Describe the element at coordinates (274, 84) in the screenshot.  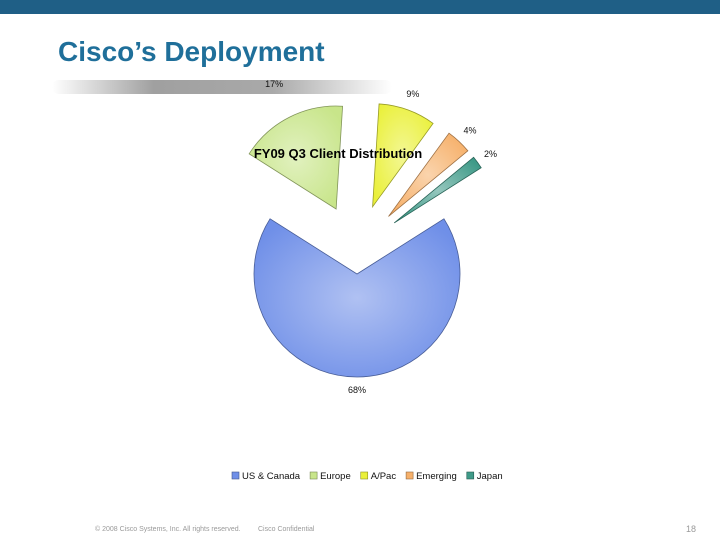
I see `slice-label-europe: 17%` at that location.